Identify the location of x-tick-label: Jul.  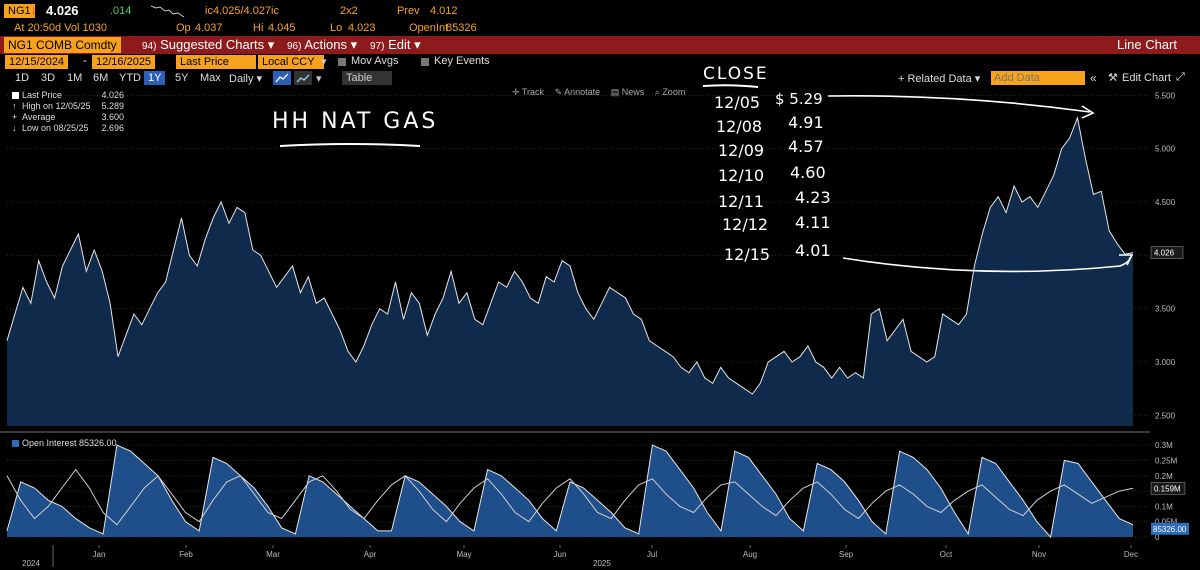
(652, 554).